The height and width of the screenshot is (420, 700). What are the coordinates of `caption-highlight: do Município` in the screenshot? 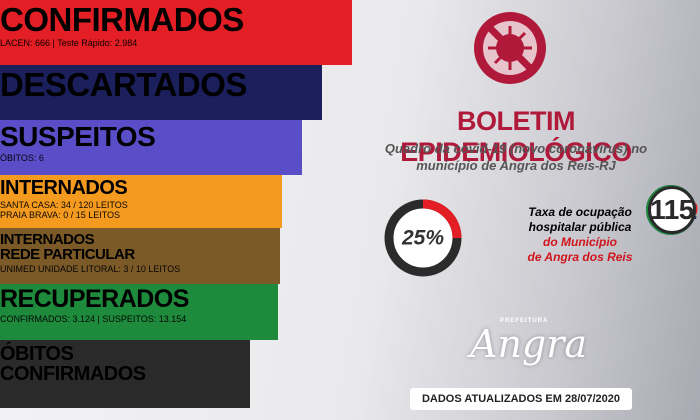 It's located at (580, 242).